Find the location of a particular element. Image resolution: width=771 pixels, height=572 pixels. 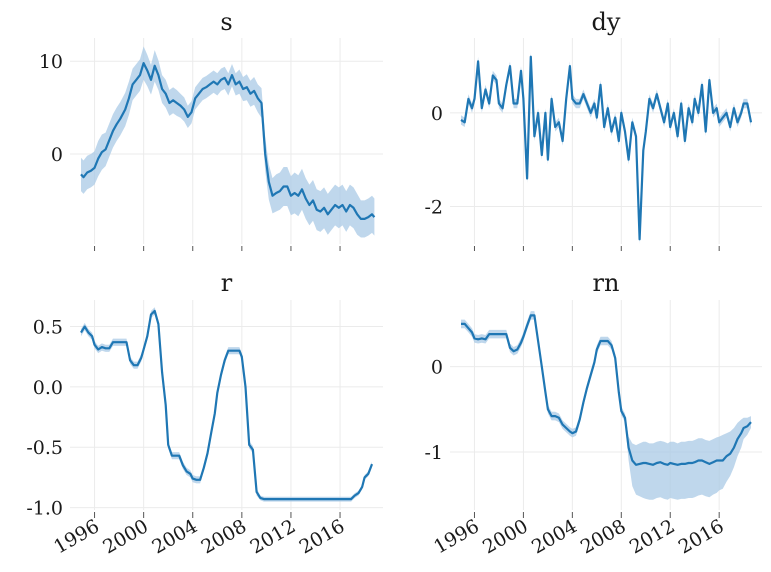

y-tick-label: 0.5 is located at coordinates (48, 328).